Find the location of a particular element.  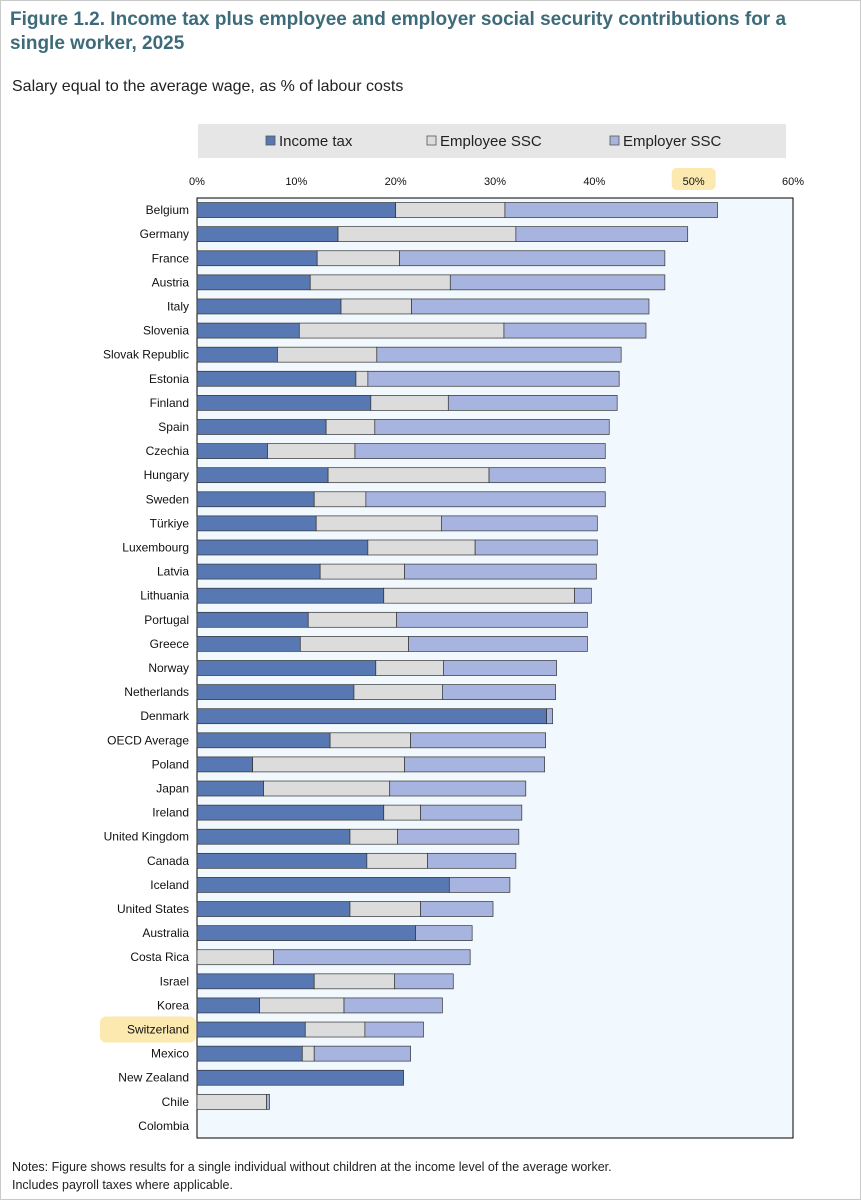

bar-poland-employer-ssc is located at coordinates (475, 764).